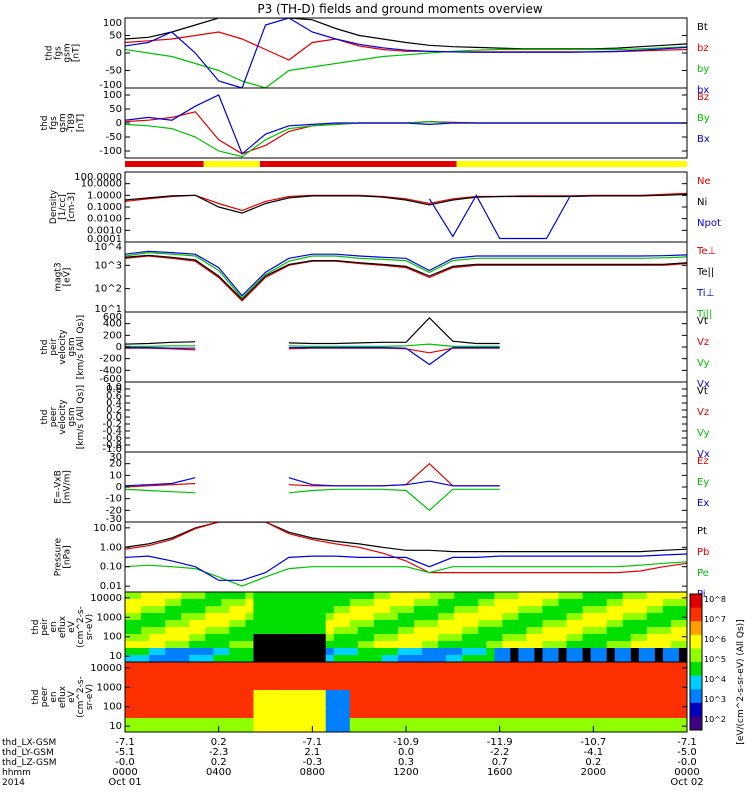  What do you see at coordinates (114, 396) in the screenshot?
I see `y-tick-label: 0.6` at bounding box center [114, 396].